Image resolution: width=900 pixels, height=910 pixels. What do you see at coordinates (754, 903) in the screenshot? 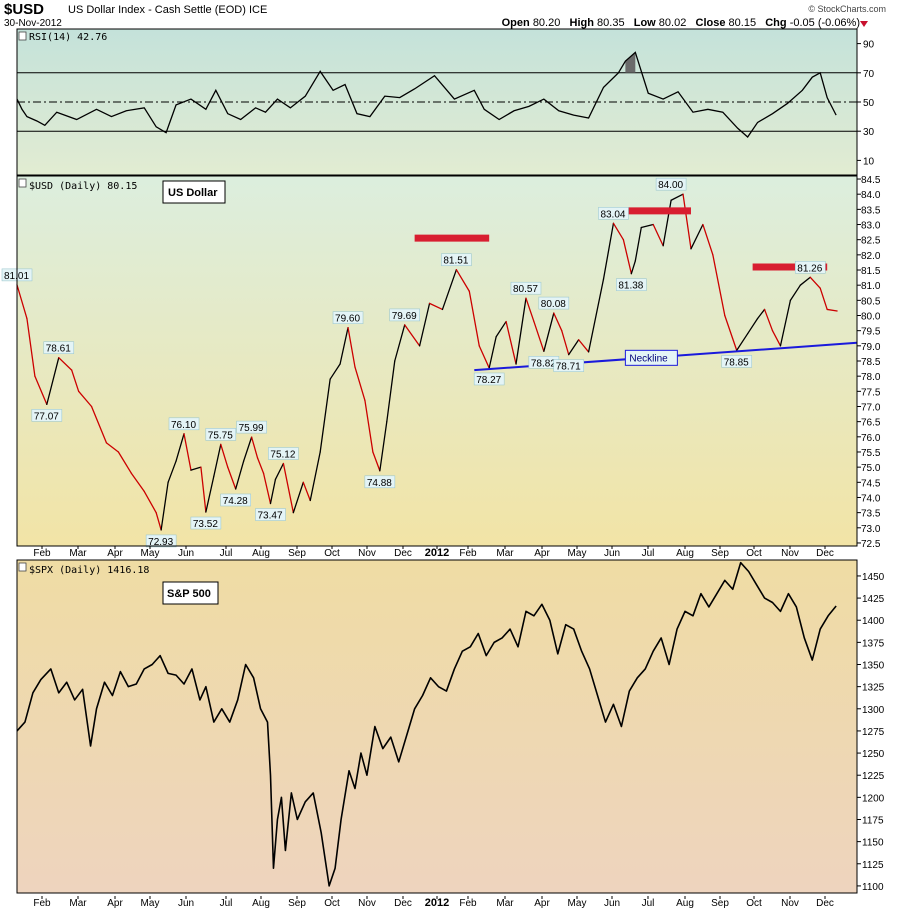
I see `spx-month-label: Oct` at bounding box center [754, 903].